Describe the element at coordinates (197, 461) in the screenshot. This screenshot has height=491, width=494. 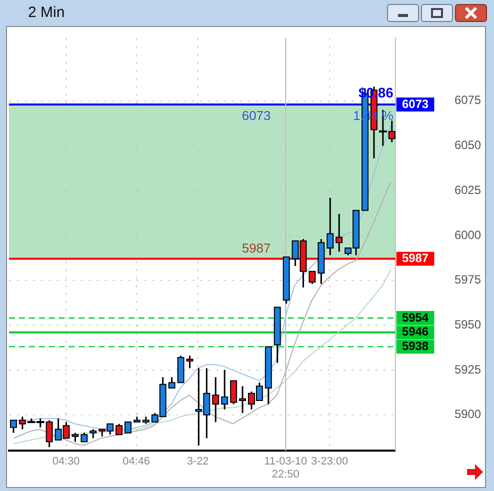
I see `x-tick-label: 3-22` at that location.